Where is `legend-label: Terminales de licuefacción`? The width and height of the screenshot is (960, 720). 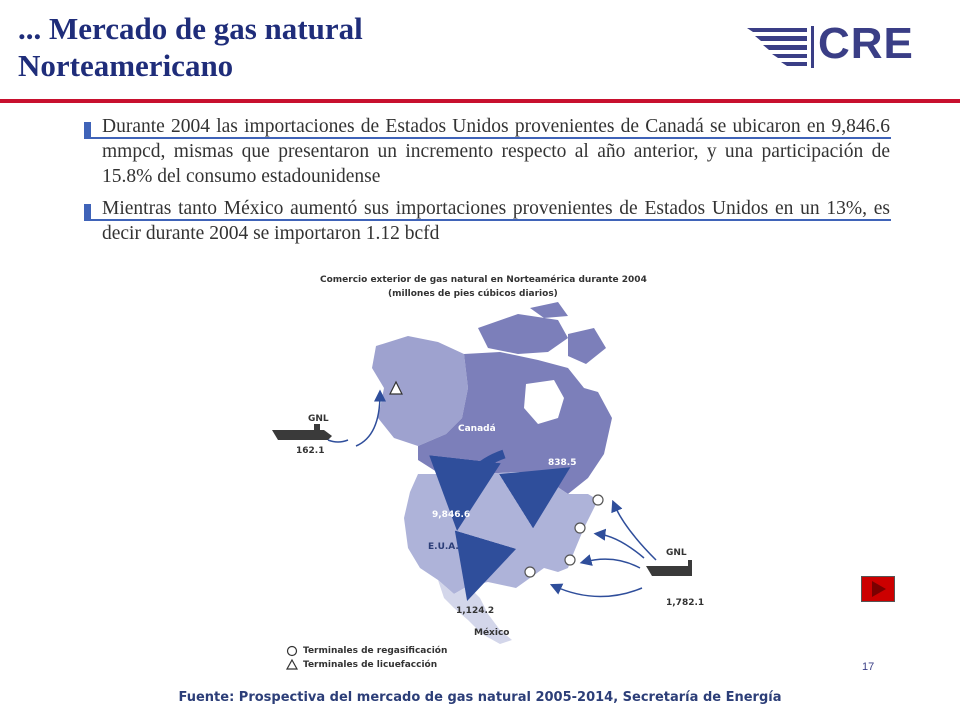 legend-label: Terminales de licuefacción is located at coordinates (370, 665).